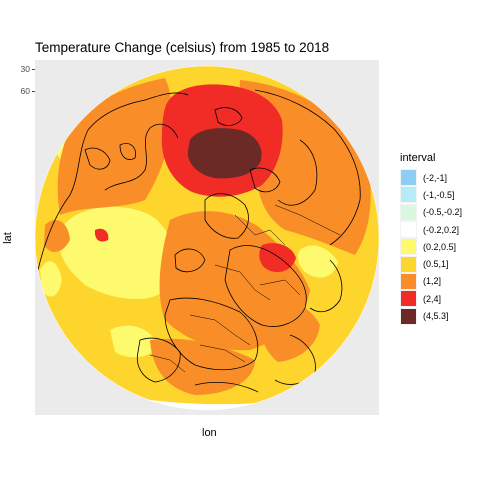  Describe the element at coordinates (277, 258) in the screenshot. I see `region-siberia-hot` at that location.